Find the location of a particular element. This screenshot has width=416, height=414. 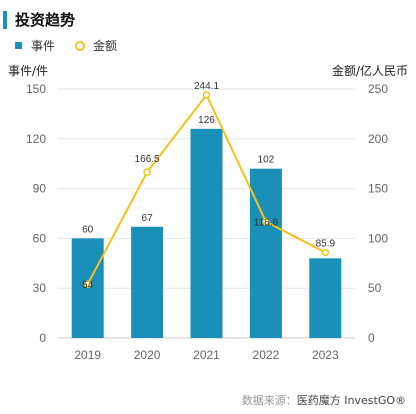

title-accent-bar is located at coordinates (5, 20).